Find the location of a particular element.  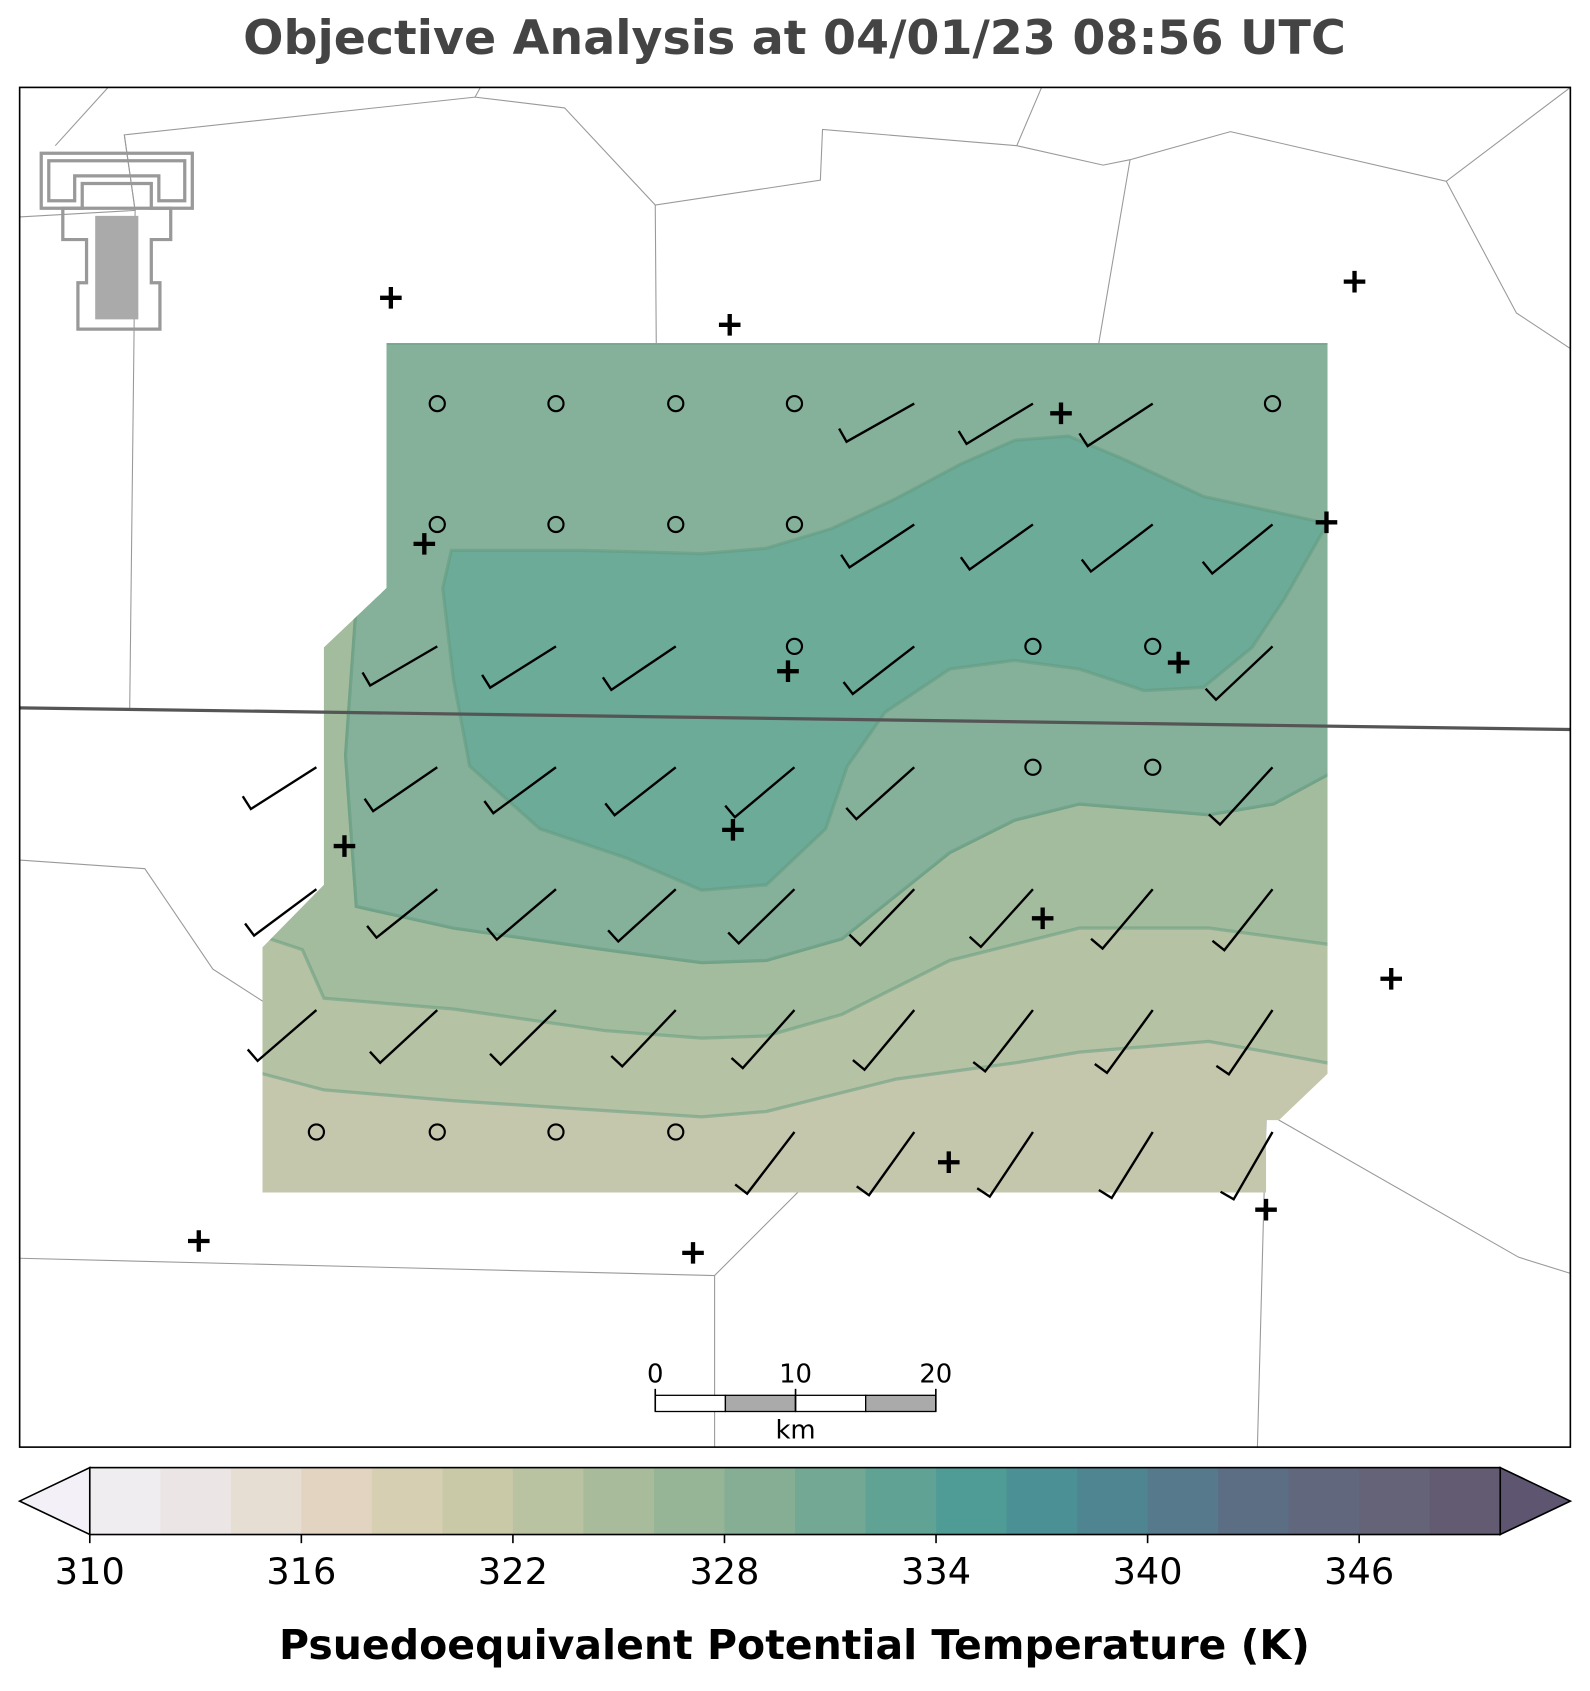

scale-tick-label: 0 is located at coordinates (655, 1374).